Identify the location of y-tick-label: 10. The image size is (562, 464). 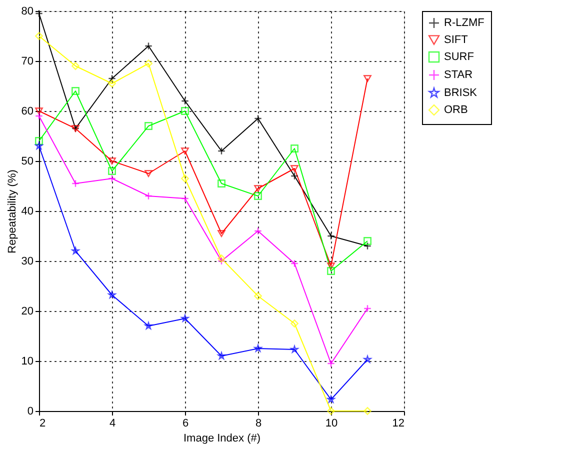
(27, 362).